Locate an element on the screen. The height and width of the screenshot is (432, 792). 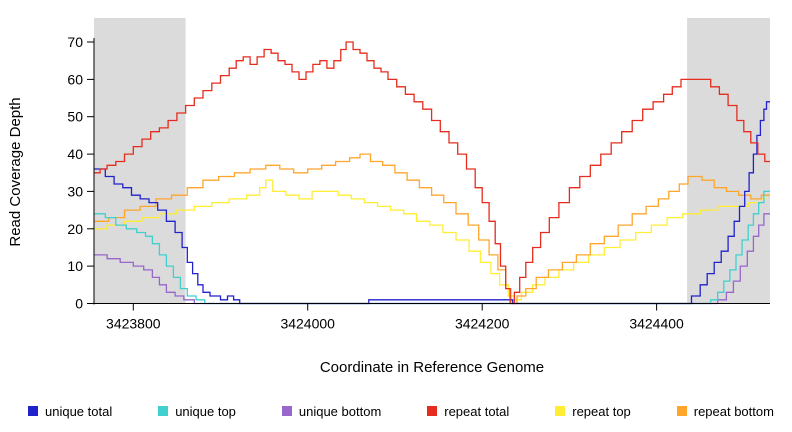
x-tick-label: 3424200 is located at coordinates (482, 324).